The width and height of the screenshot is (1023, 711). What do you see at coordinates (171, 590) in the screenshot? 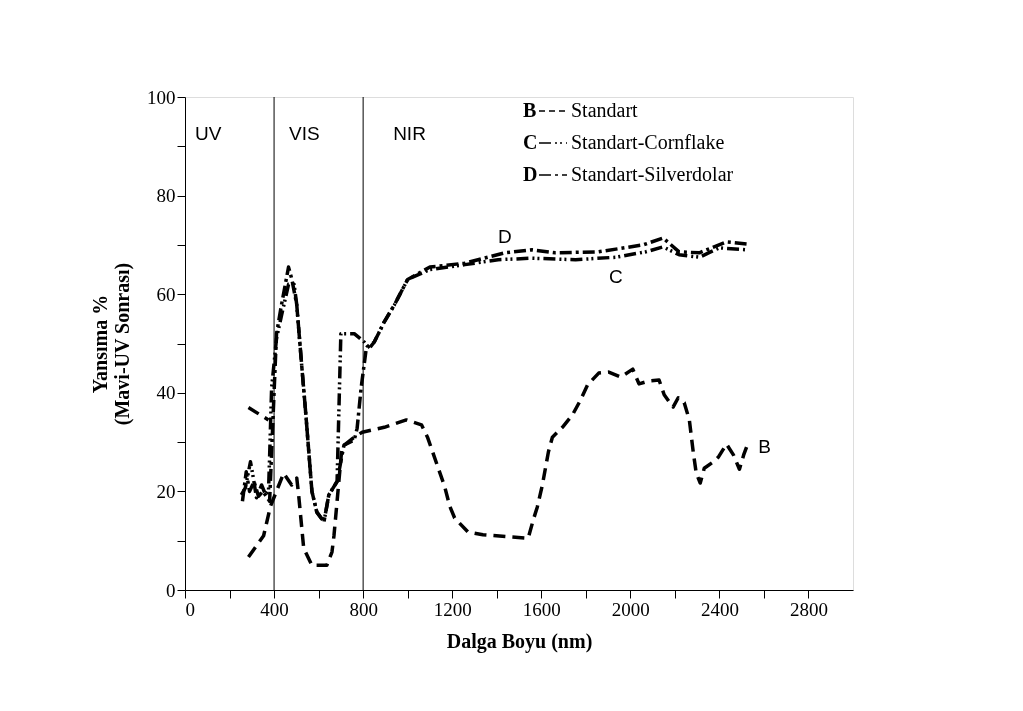
I see `y-tick-label: 0` at bounding box center [171, 590].